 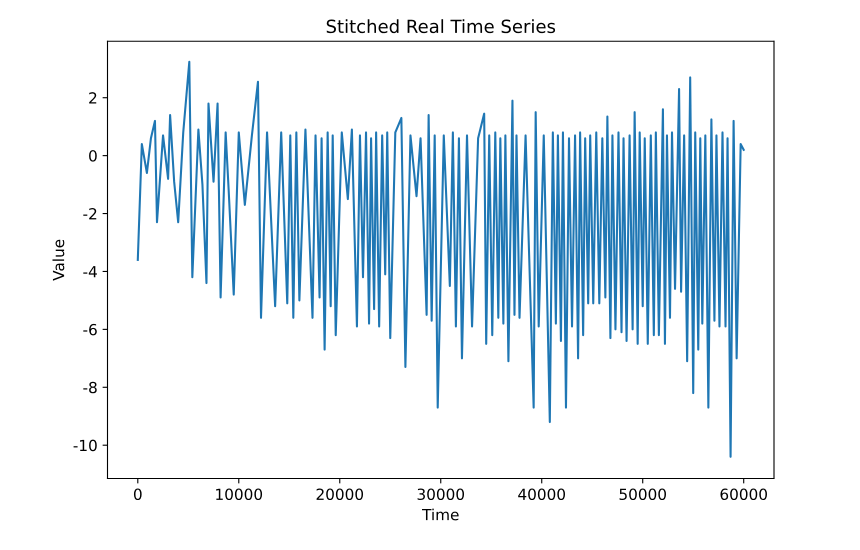 What do you see at coordinates (90, 388) in the screenshot?
I see `y-tick-label: -8` at bounding box center [90, 388].